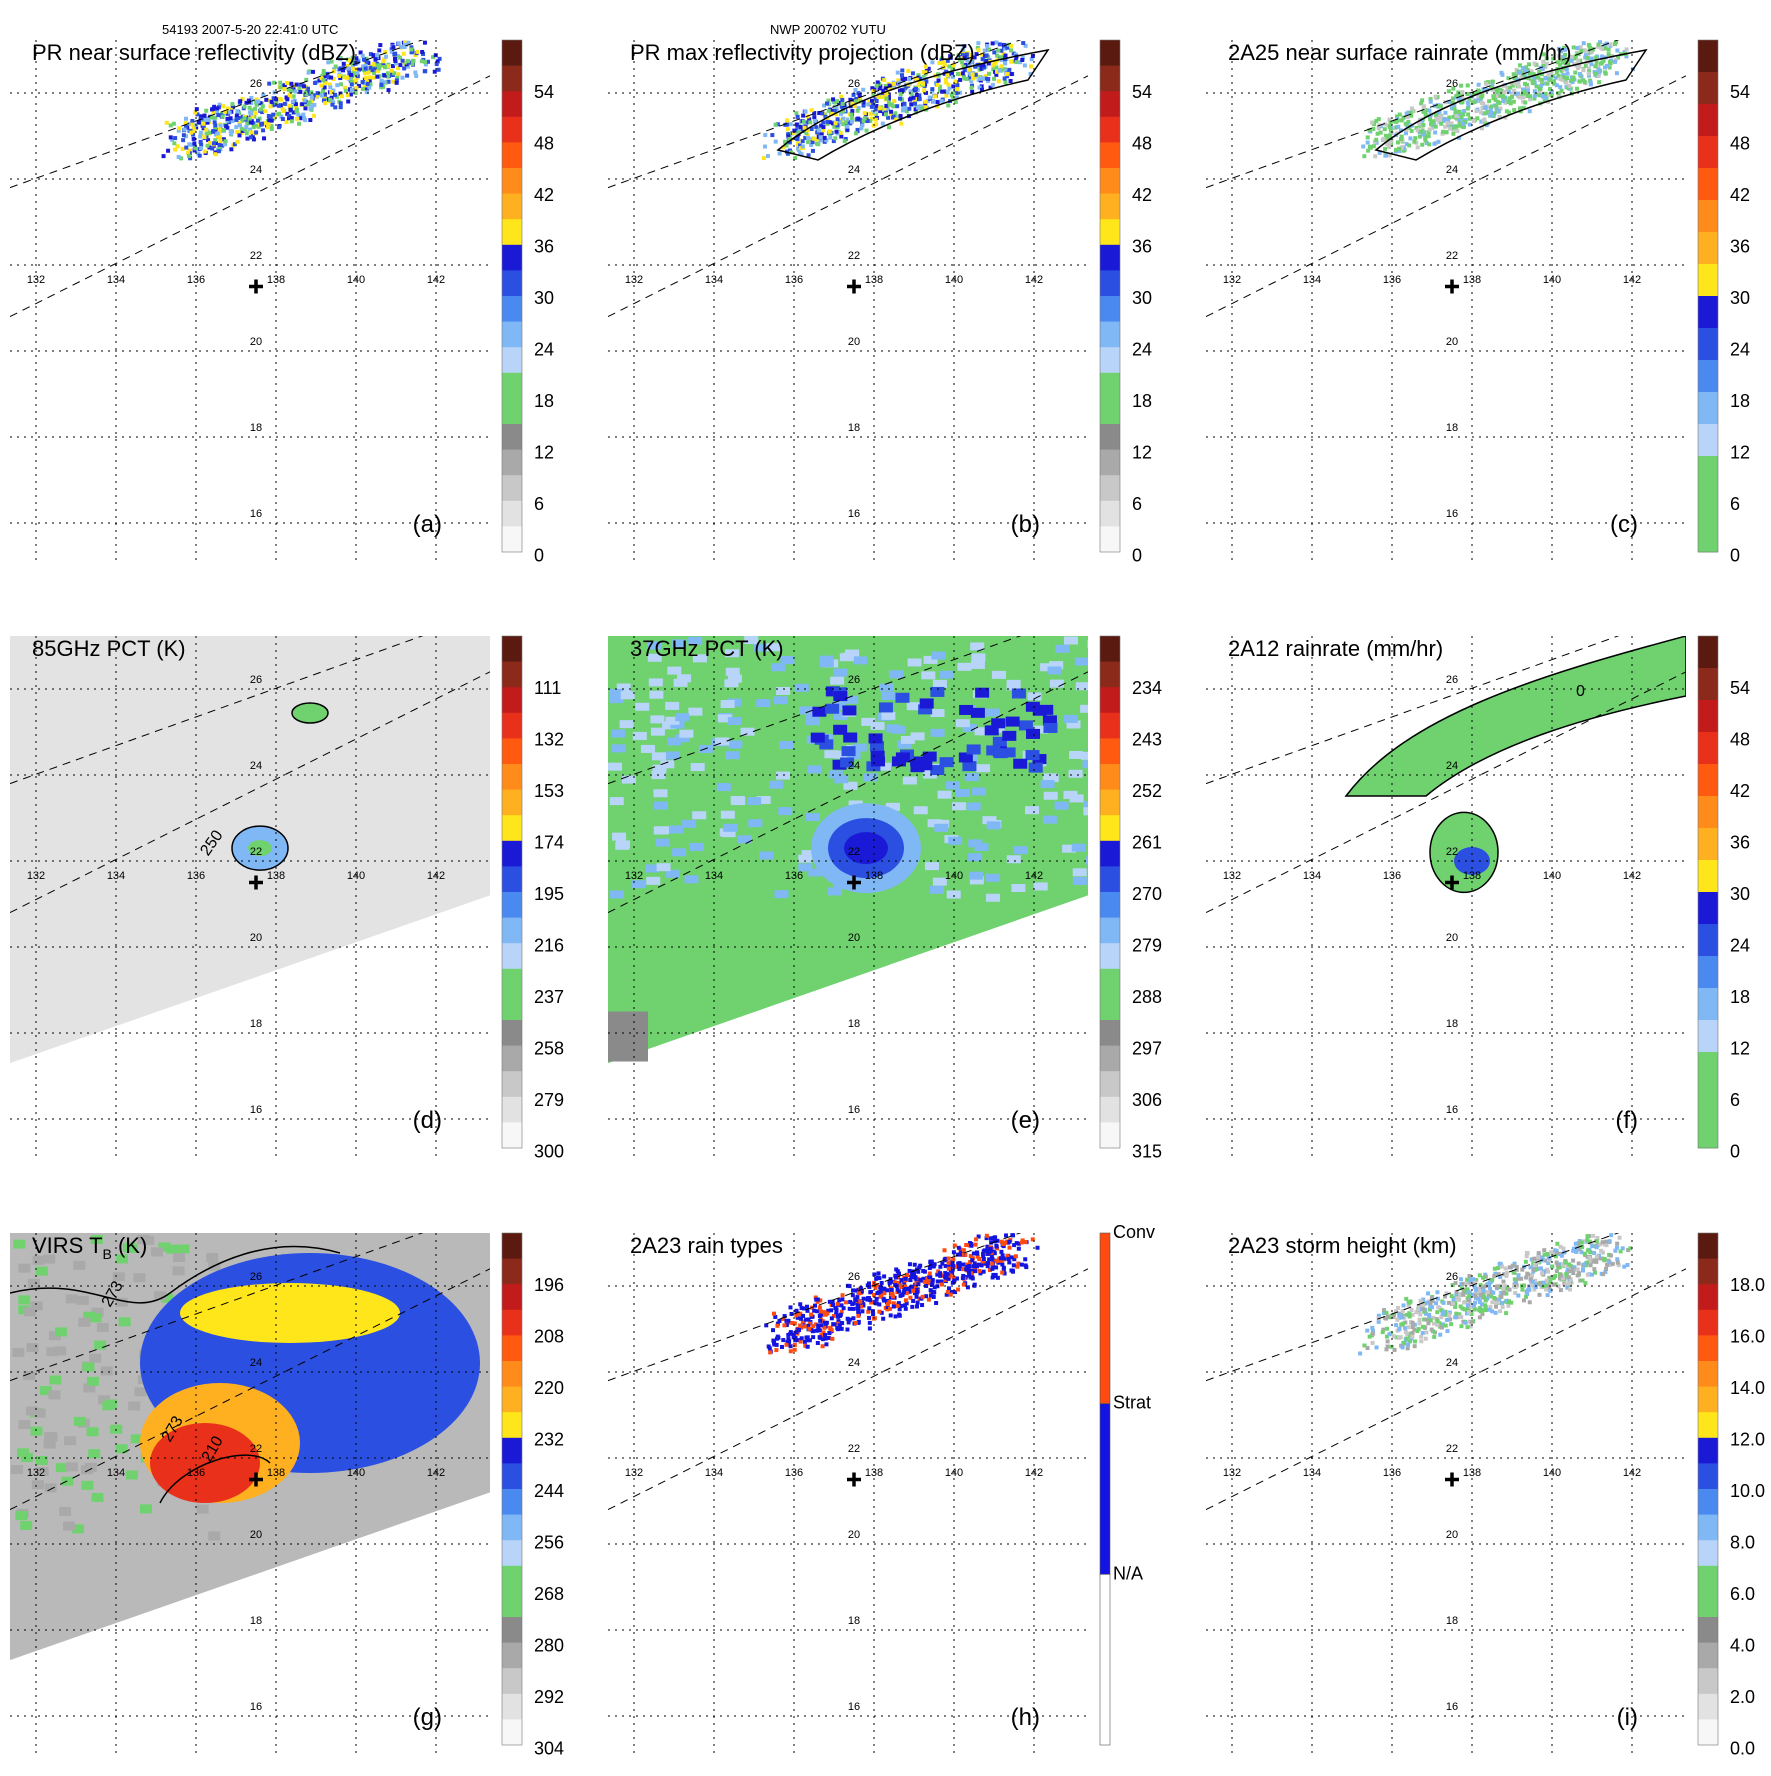  Describe the element at coordinates (544, 144) in the screenshot. I see `colorbar-tick-label: 48` at that location.